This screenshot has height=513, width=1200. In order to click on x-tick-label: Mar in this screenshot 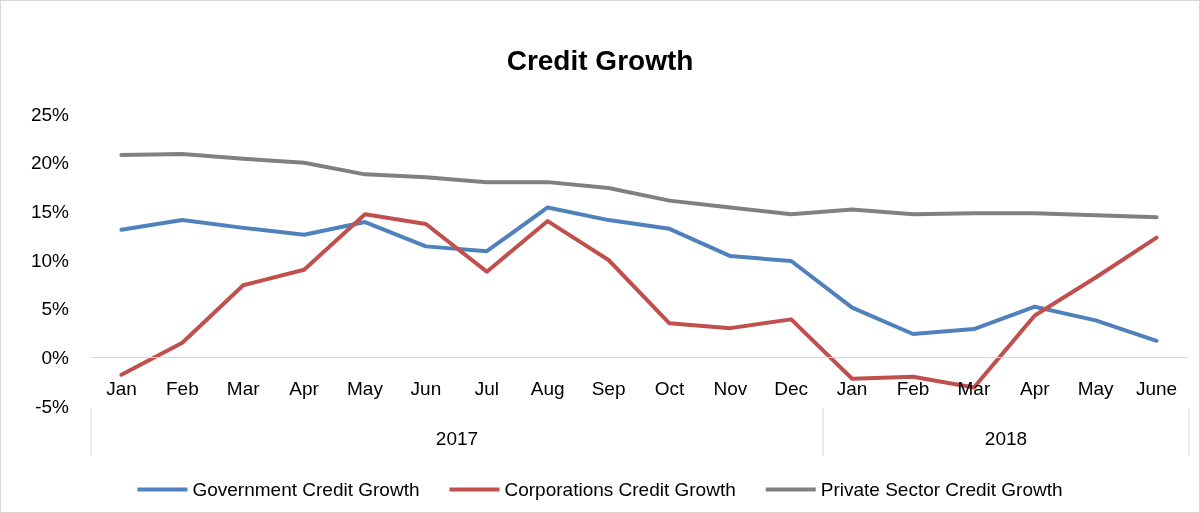, I will do `click(243, 388)`.